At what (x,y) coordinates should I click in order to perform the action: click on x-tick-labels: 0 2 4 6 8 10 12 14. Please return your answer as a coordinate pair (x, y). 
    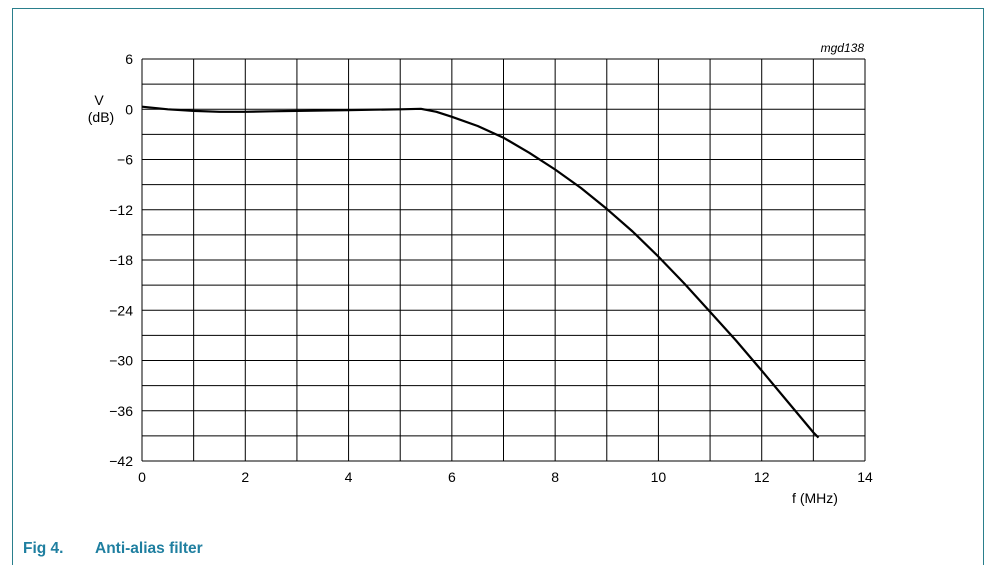
    Looking at the image, I should click on (505, 477).